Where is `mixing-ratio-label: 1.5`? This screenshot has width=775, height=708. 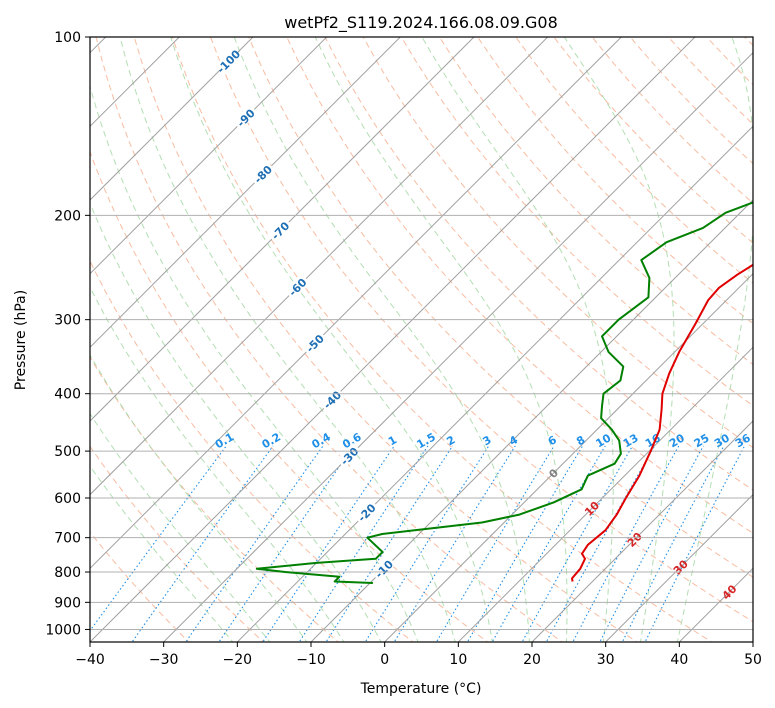 mixing-ratio-label: 1.5 is located at coordinates (425, 440).